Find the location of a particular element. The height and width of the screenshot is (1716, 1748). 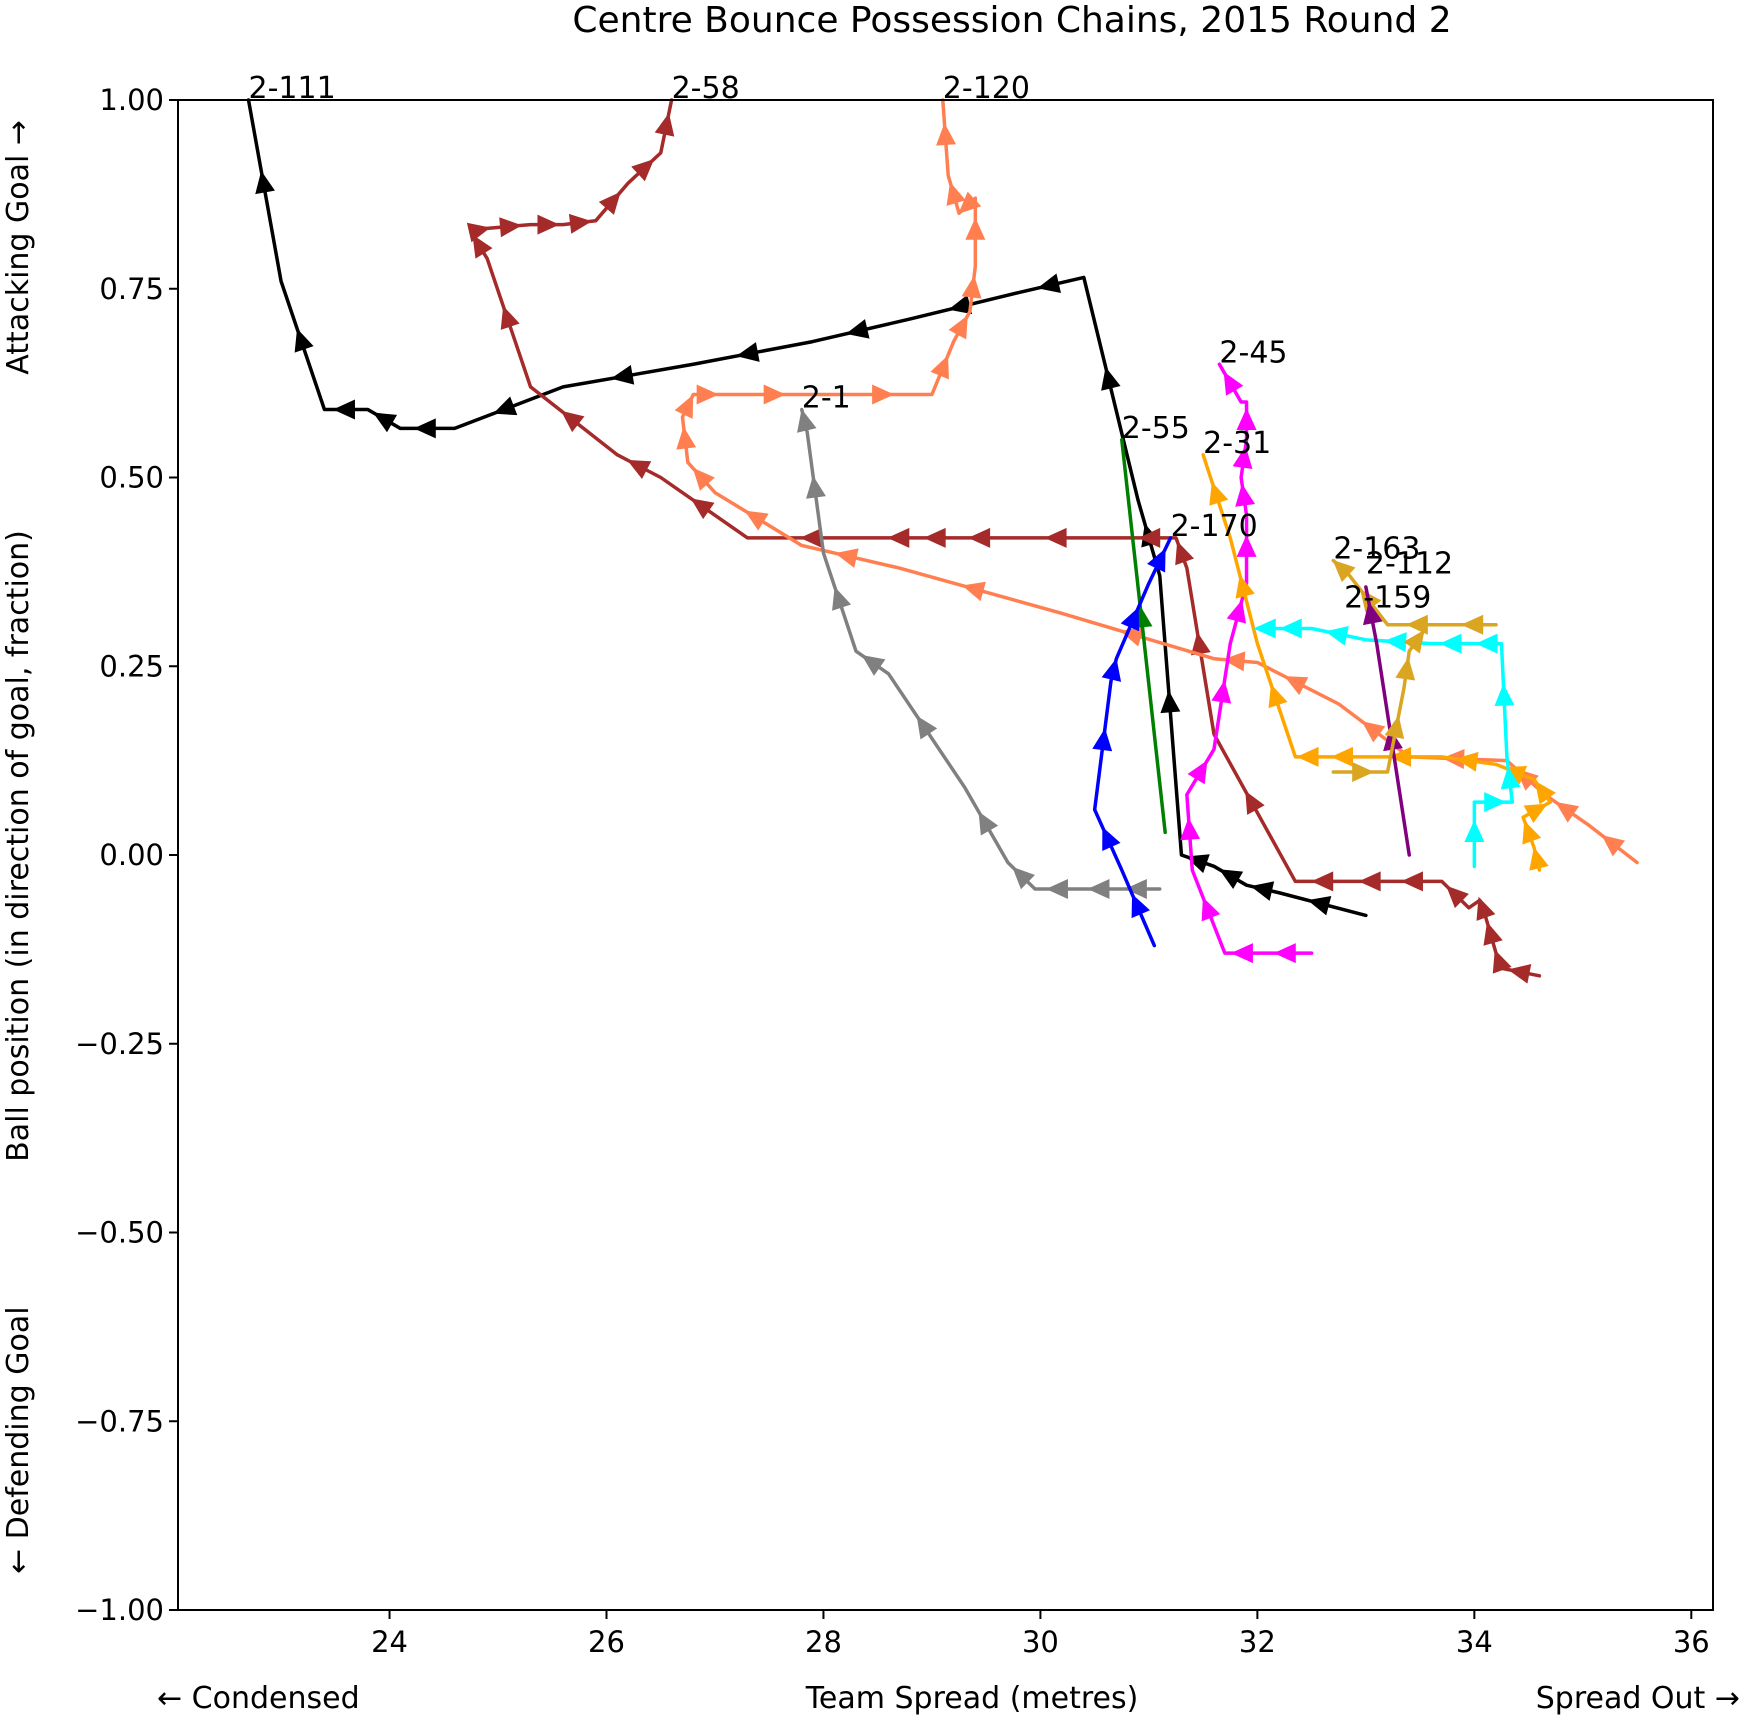

x-axis-label-left: ← Condensed is located at coordinates (258, 1698).